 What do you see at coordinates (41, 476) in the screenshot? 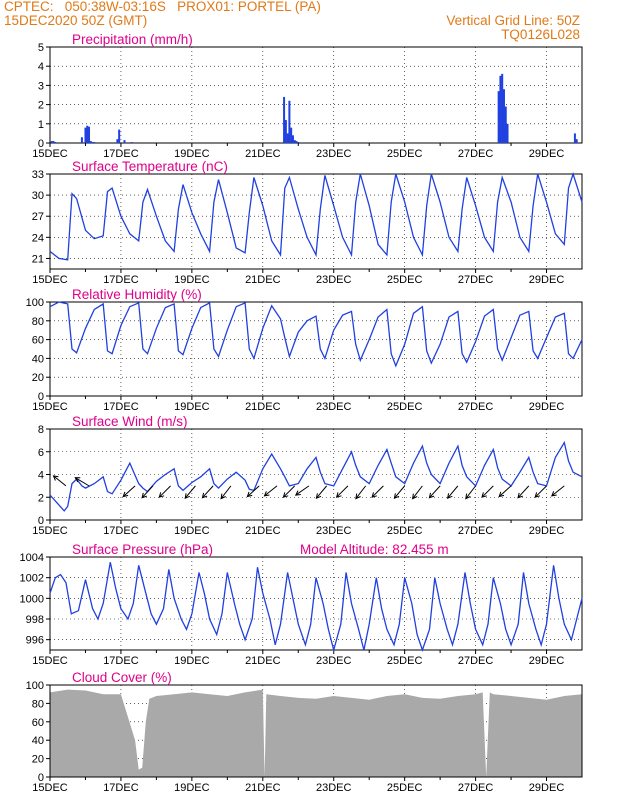
I see `wind-ytick-label: 4` at bounding box center [41, 476].